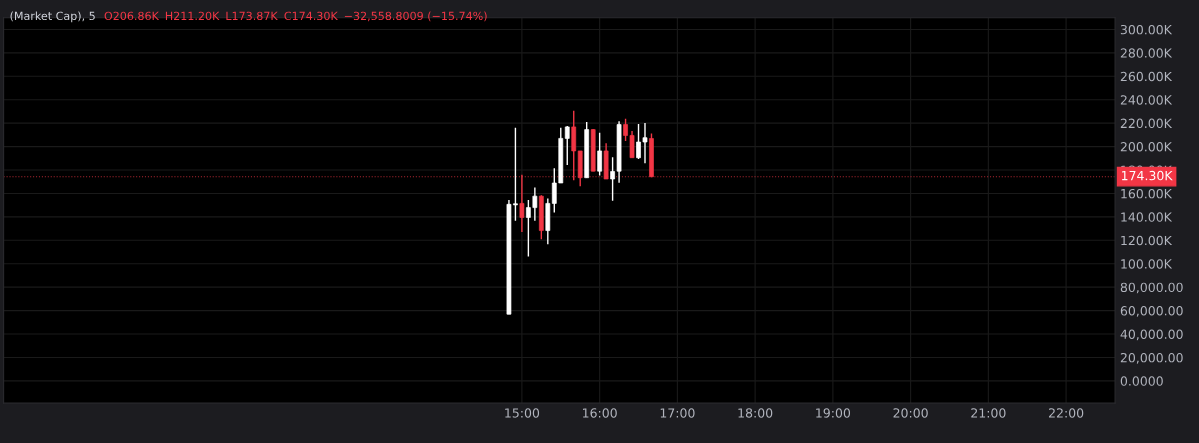 This screenshot has width=1199, height=443. I want to click on x-tick-label: 19:00, so click(833, 413).